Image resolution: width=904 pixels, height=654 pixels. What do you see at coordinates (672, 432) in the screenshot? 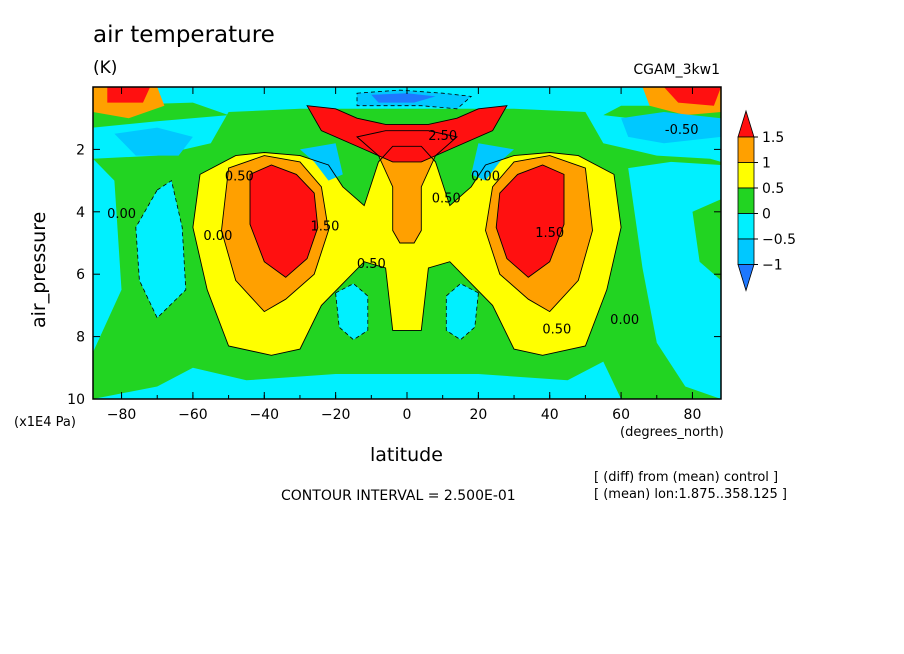
I see `x-axis-units: (degrees_north)` at bounding box center [672, 432].